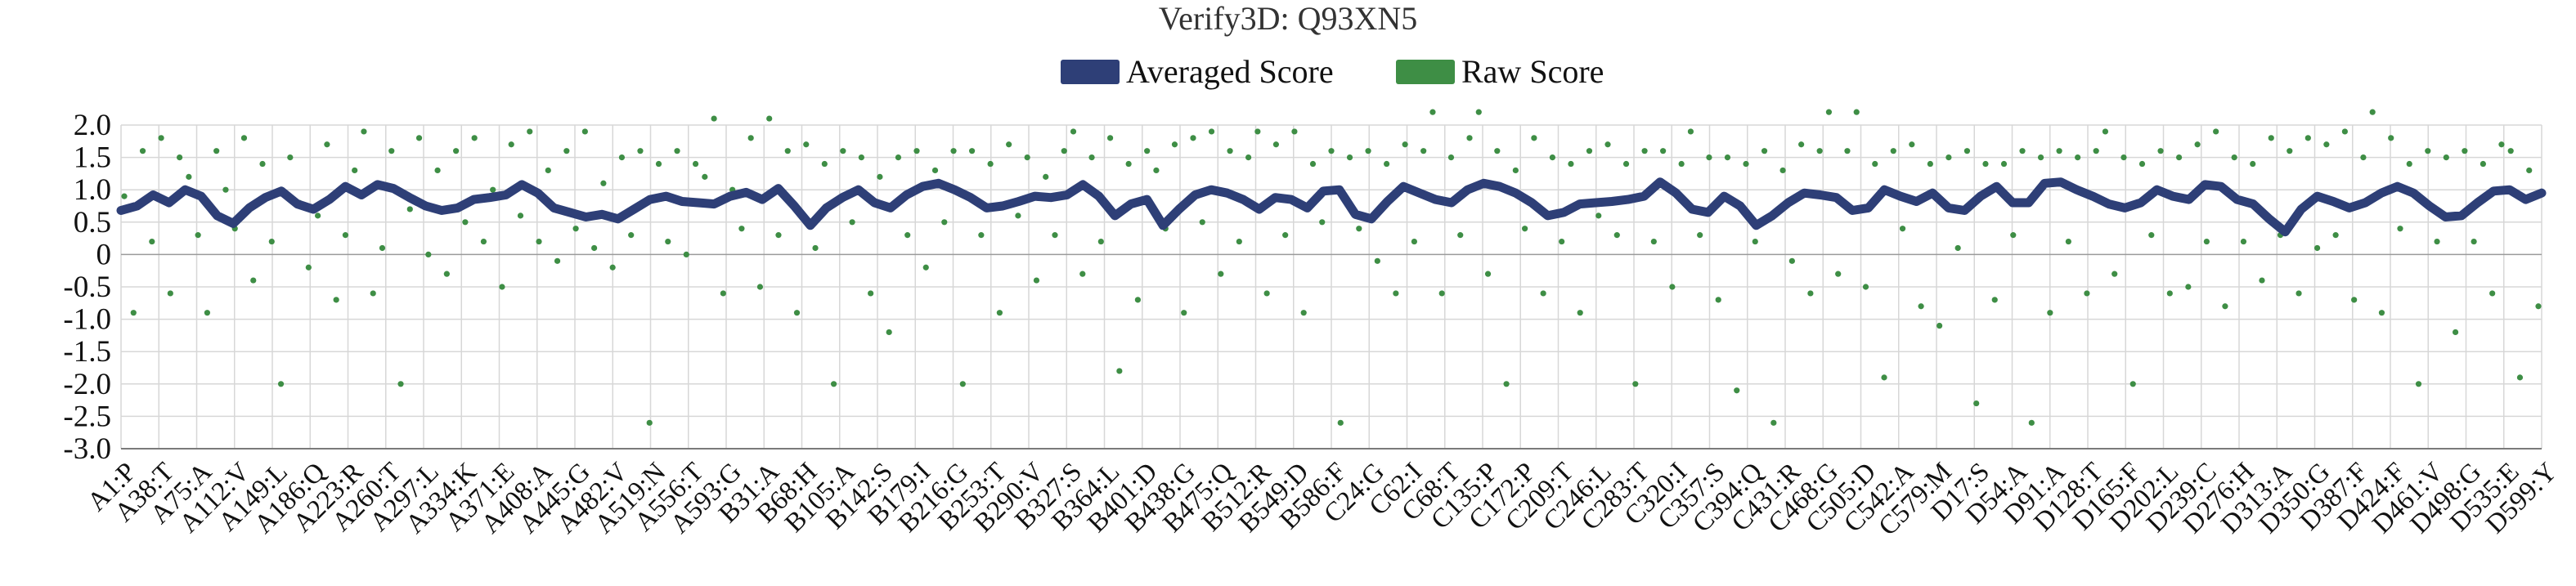 Image resolution: width=2576 pixels, height=586 pixels. Describe the element at coordinates (1332, 71) in the screenshot. I see `legend: Averaged Score Raw Score` at that location.